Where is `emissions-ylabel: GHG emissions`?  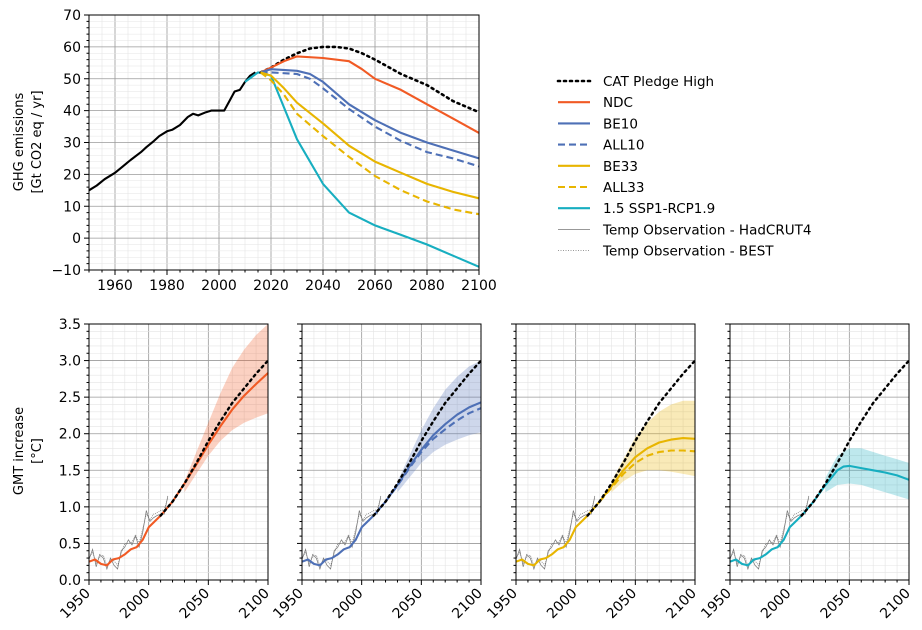
emissions-ylabel: GHG emissions is located at coordinates (19, 142).